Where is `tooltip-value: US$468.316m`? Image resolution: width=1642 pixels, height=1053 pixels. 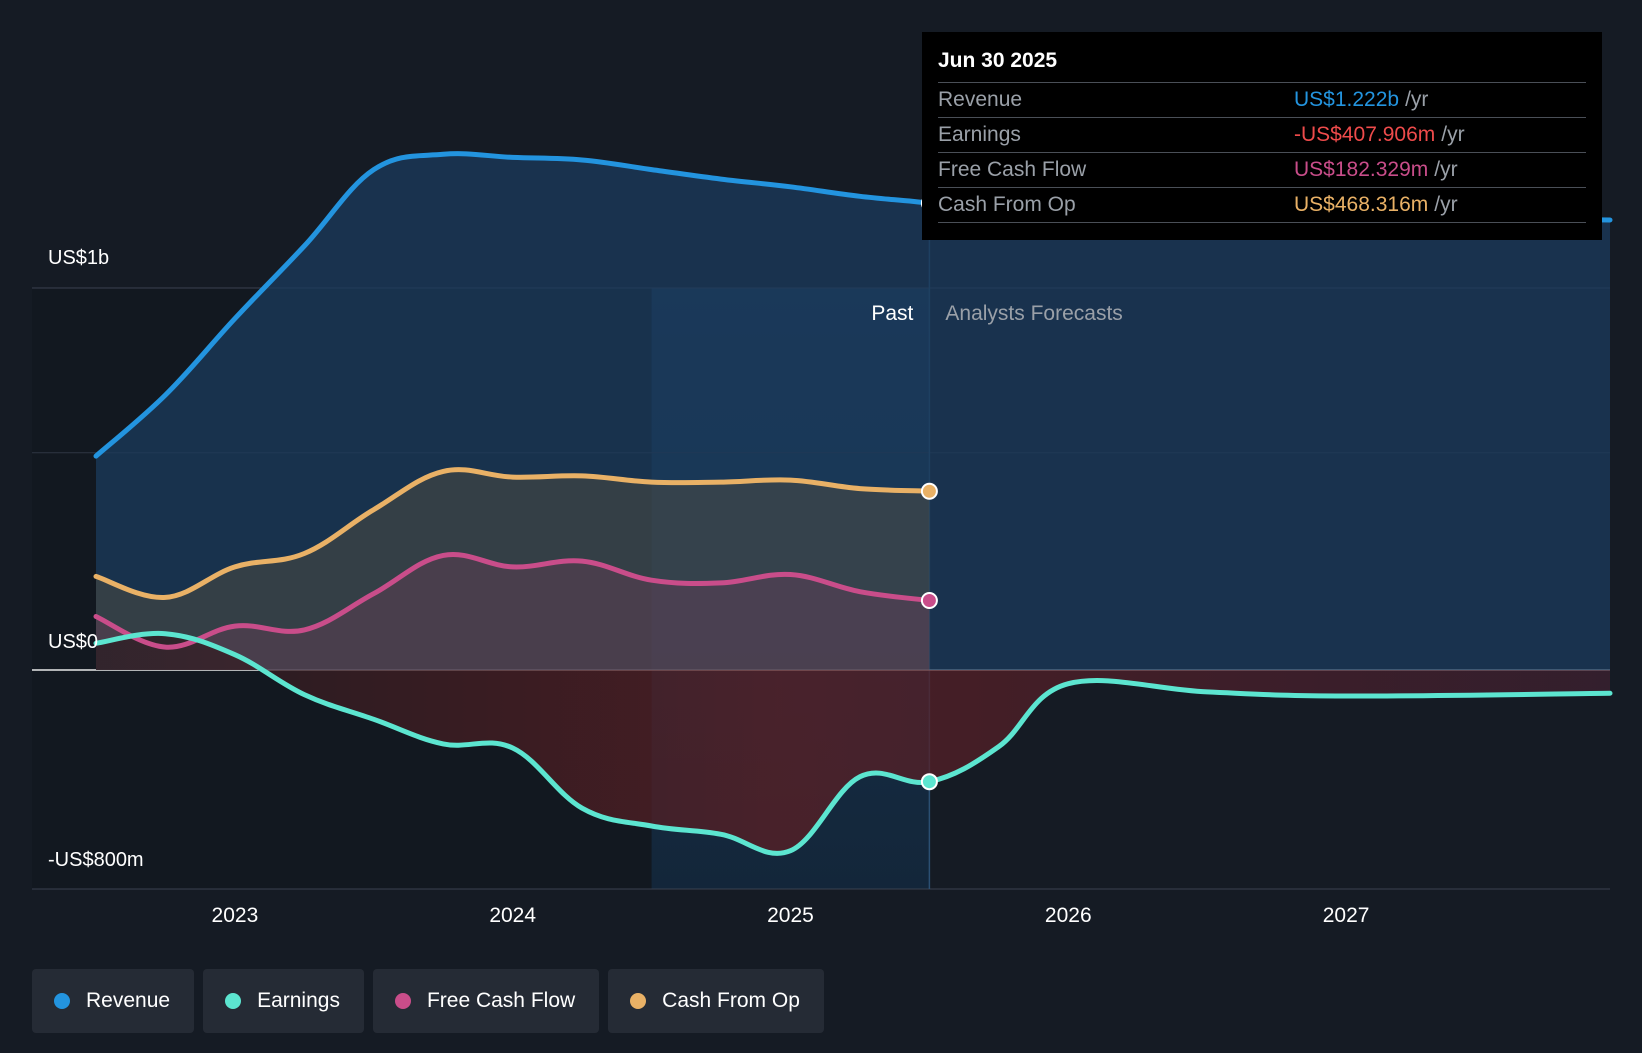 tooltip-value: US$468.316m is located at coordinates (1361, 204).